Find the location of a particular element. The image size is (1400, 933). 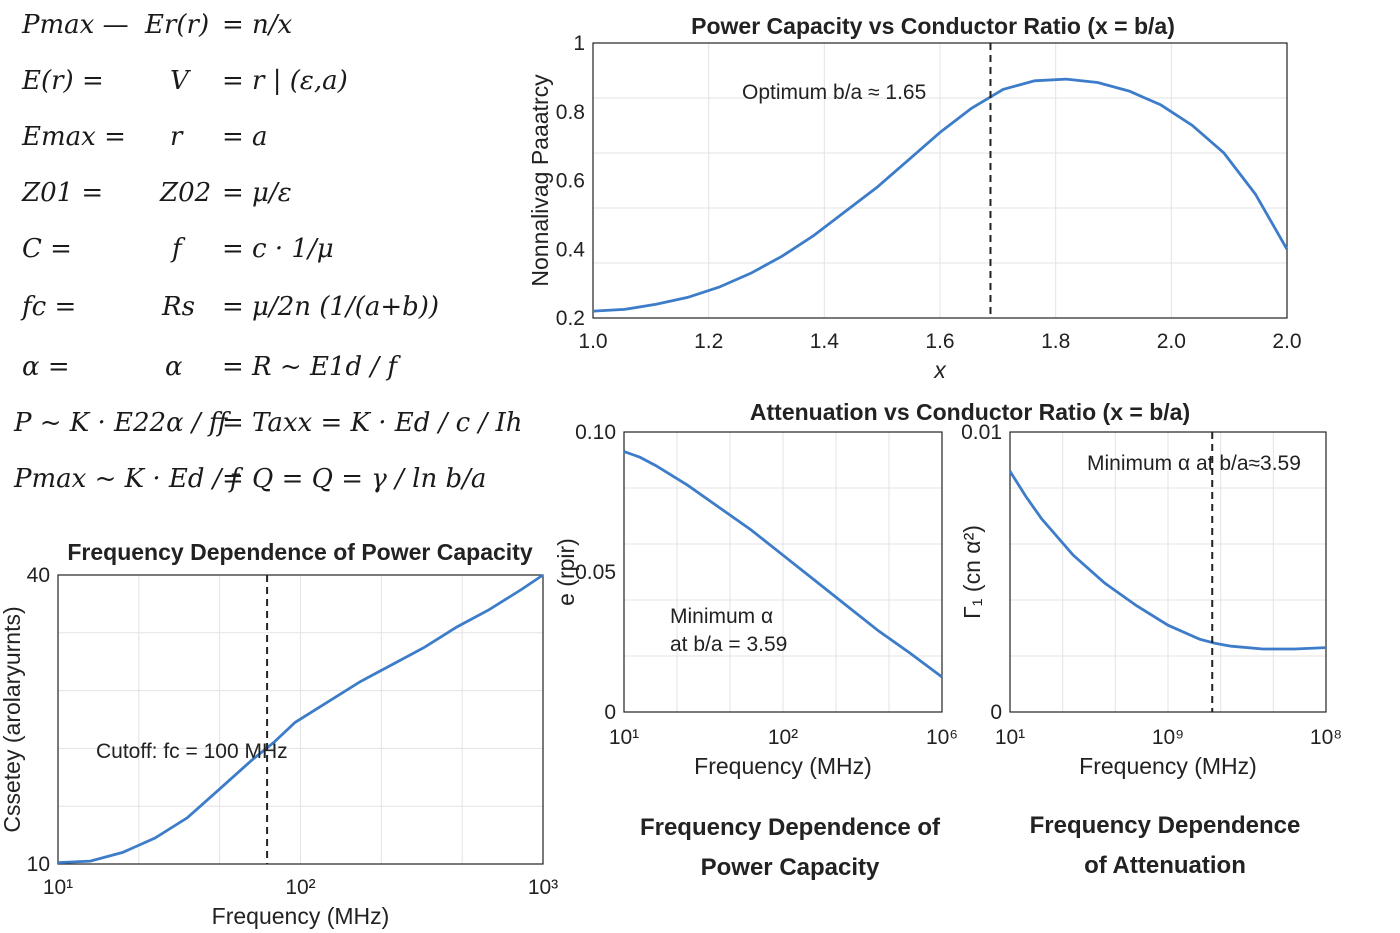

y-axis-label: Γ₁ (cn α²) is located at coordinates (972, 572).